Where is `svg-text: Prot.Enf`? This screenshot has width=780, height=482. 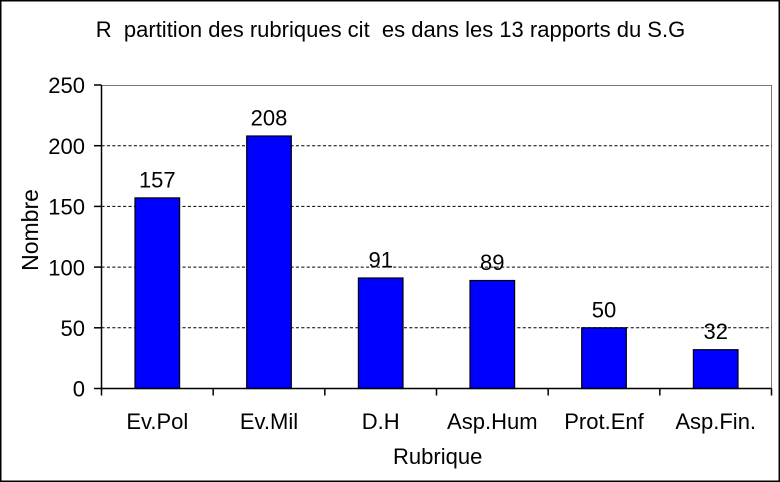
svg-text: Prot.Enf is located at coordinates (604, 421).